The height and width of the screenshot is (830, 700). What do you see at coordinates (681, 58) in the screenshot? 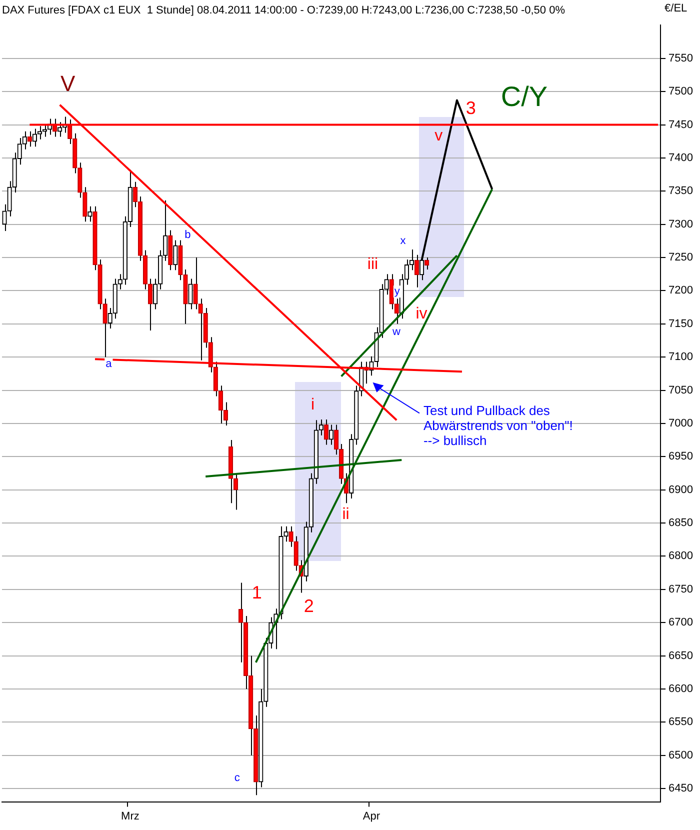
I see `y-tick-label: 7550` at bounding box center [681, 58].